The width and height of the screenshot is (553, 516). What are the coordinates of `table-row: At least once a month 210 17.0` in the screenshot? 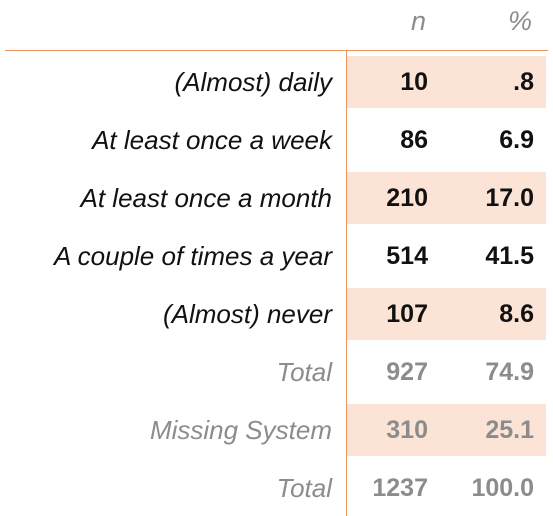 It's located at (276, 198).